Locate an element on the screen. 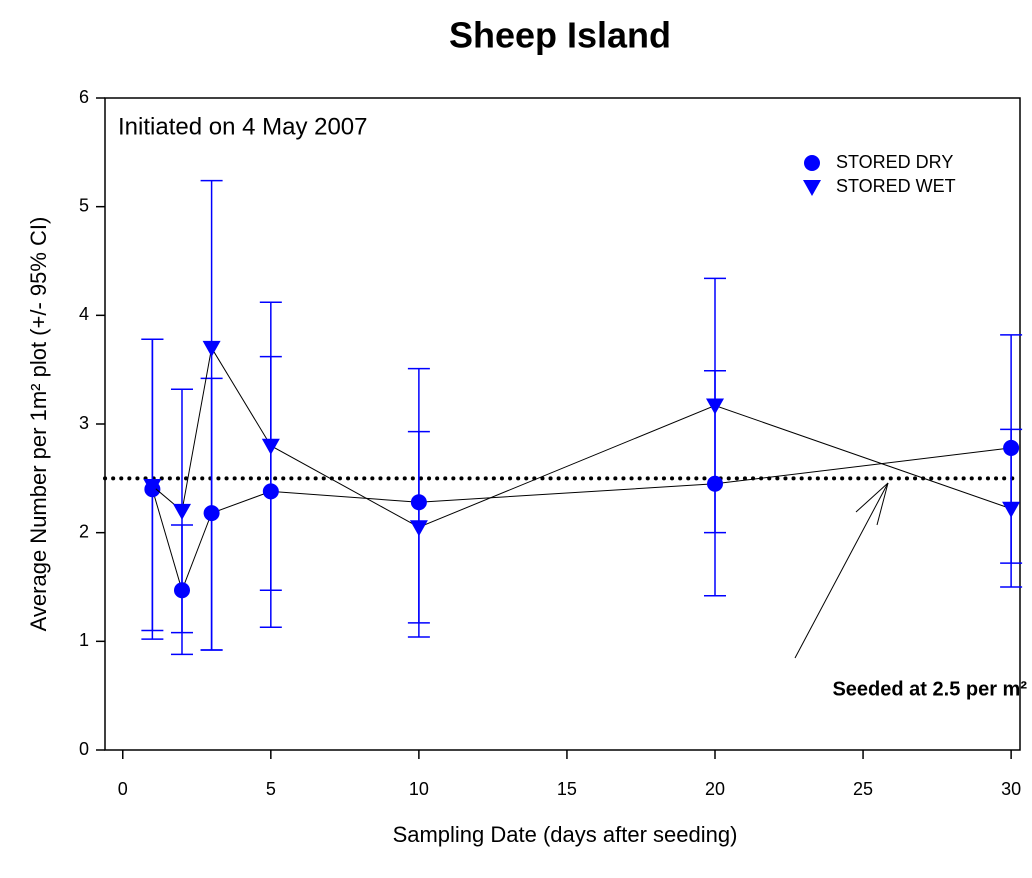 Image resolution: width=1032 pixels, height=878 pixels. x-tick-label: 15 is located at coordinates (567, 789).